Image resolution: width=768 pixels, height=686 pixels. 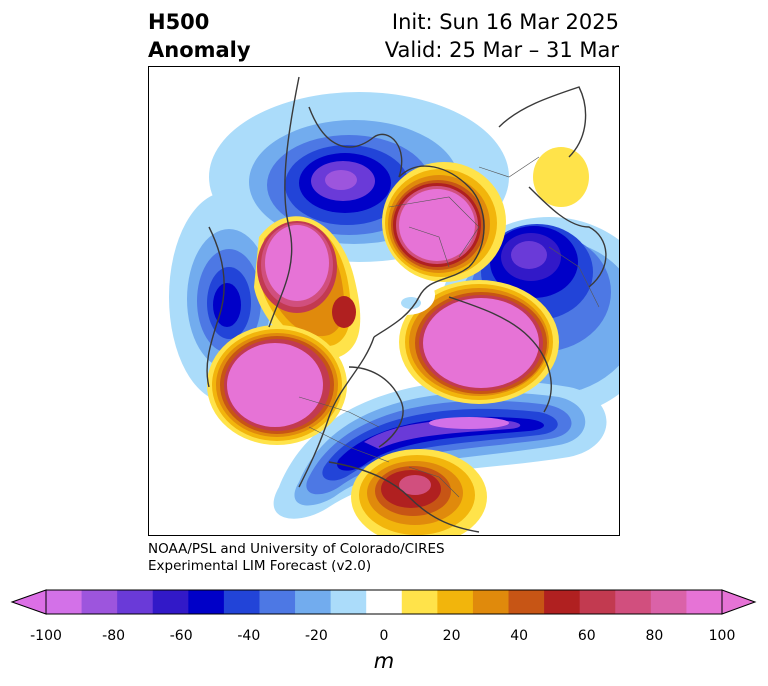 What do you see at coordinates (277, 385) in the screenshot?
I see `pacific-high` at bounding box center [277, 385].